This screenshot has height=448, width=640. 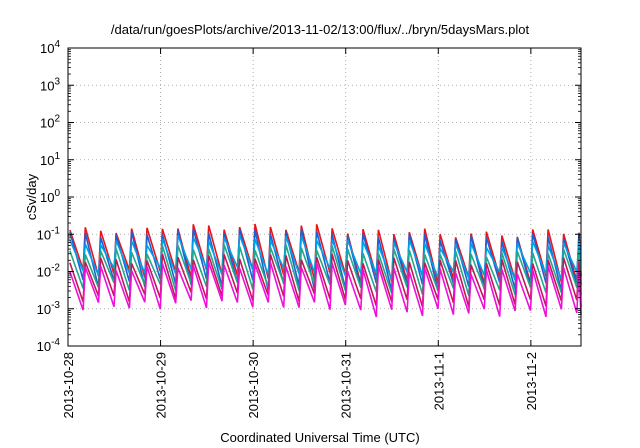 What do you see at coordinates (50, 84) in the screenshot?
I see `y-tick-label: 10³` at bounding box center [50, 84].